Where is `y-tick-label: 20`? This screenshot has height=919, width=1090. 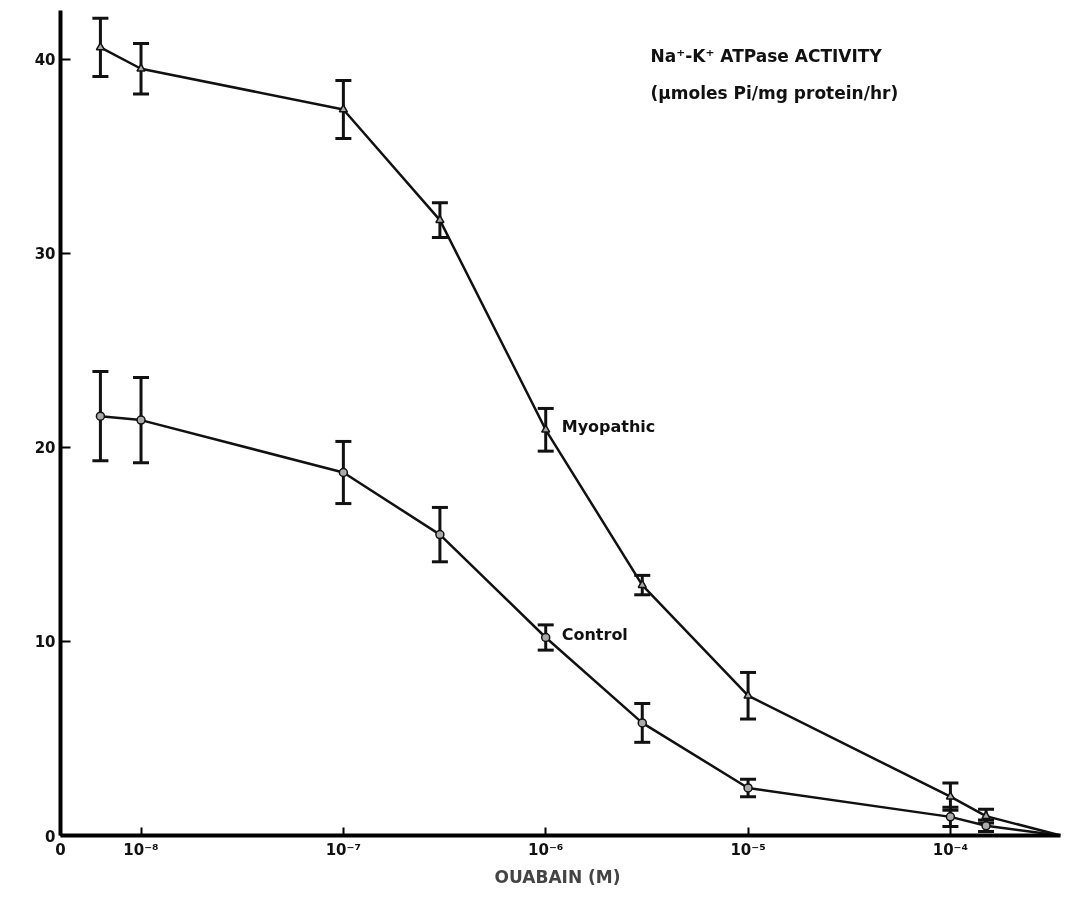
y-tick-label: 20 is located at coordinates (45, 448).